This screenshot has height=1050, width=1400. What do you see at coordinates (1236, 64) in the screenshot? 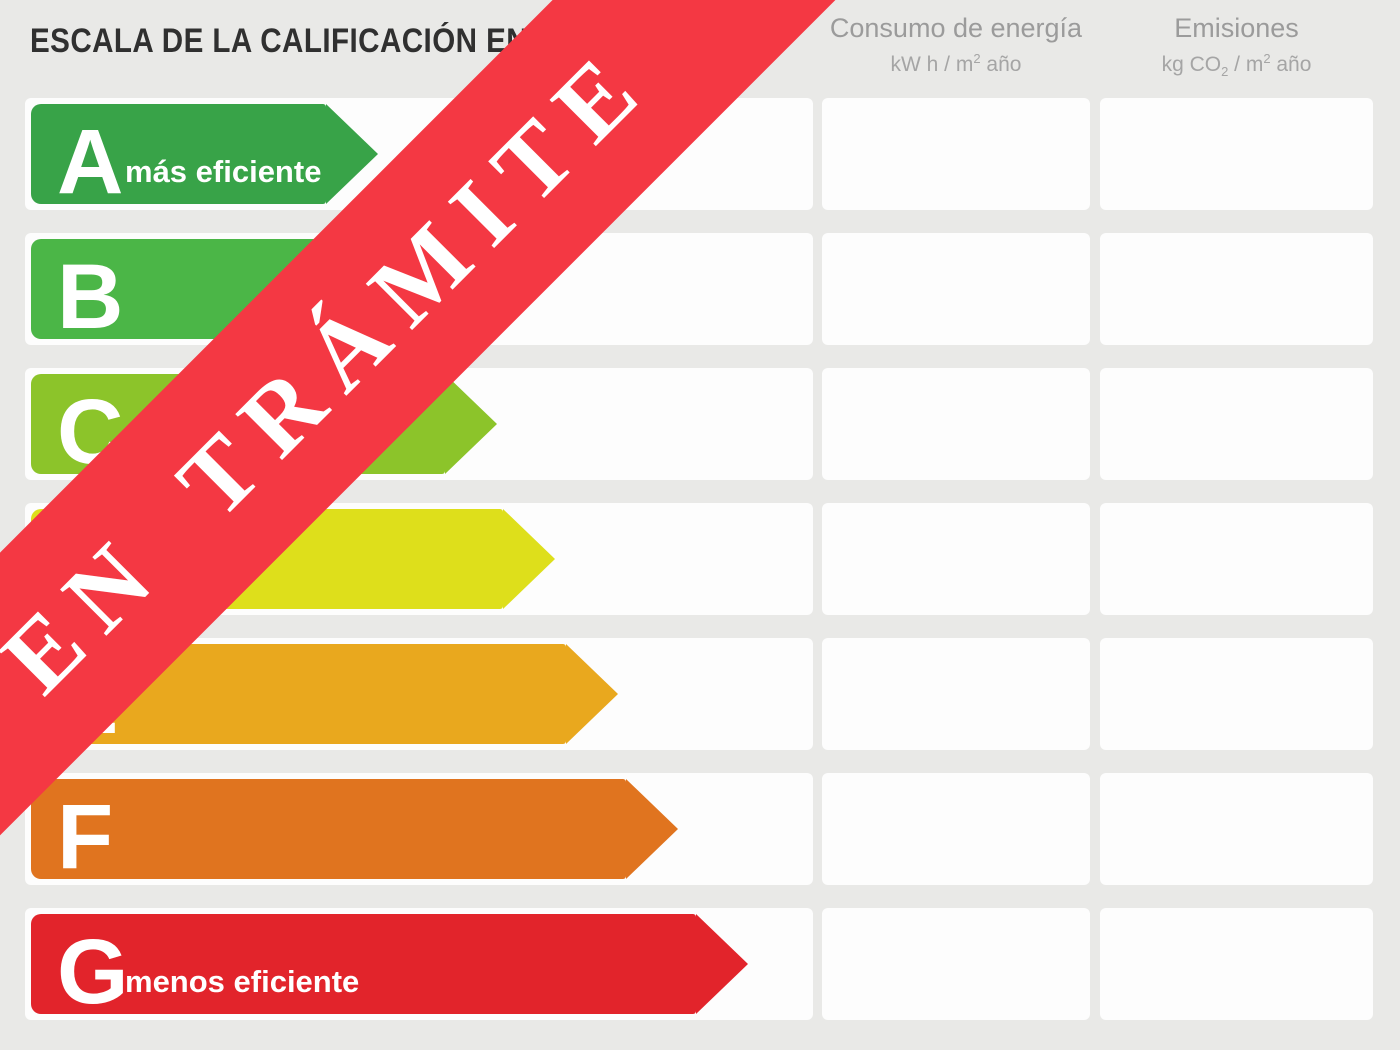
I see `emisiones-header-unit: kg CO2 / m2 año` at bounding box center [1236, 64].